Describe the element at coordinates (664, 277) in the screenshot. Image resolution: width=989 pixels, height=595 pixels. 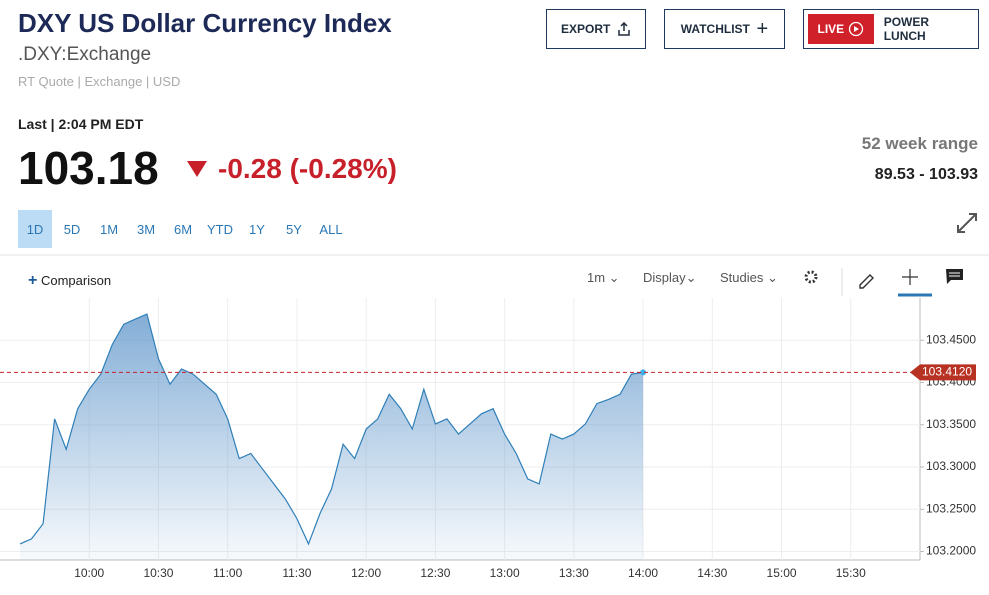
I see `label: Display` at that location.